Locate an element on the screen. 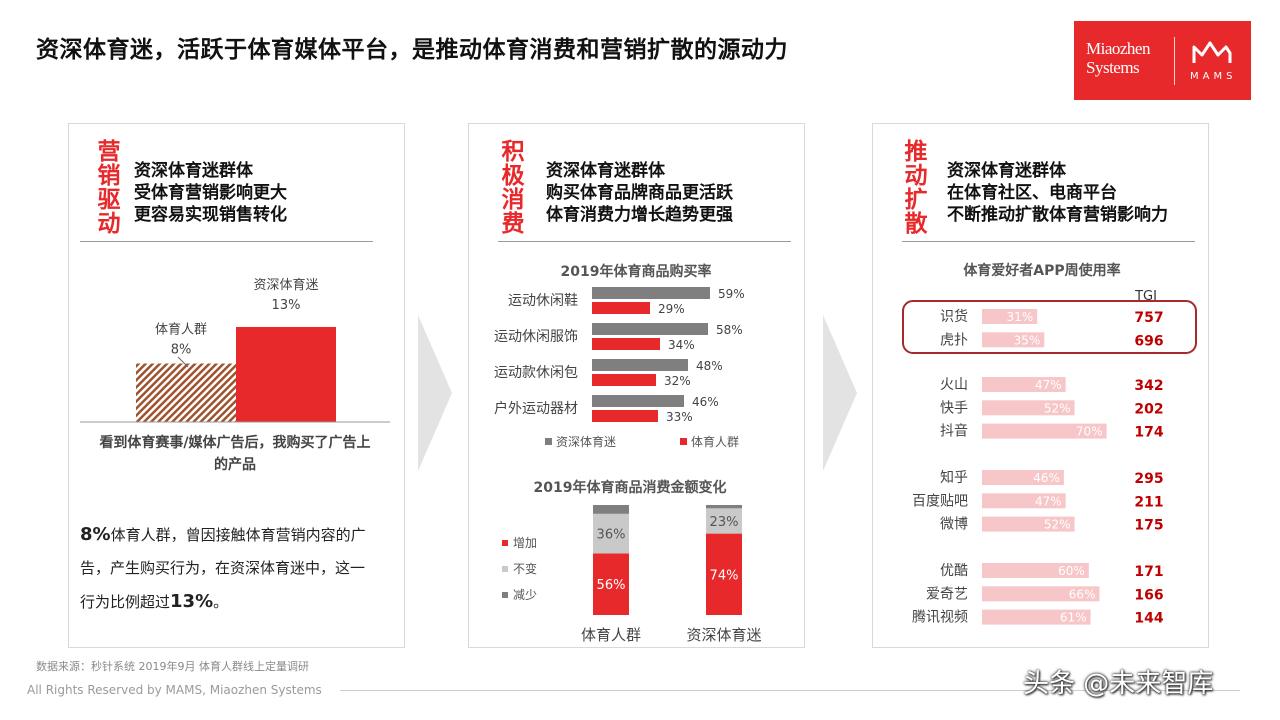  category-label: 运动休闲鞋 is located at coordinates (543, 301).